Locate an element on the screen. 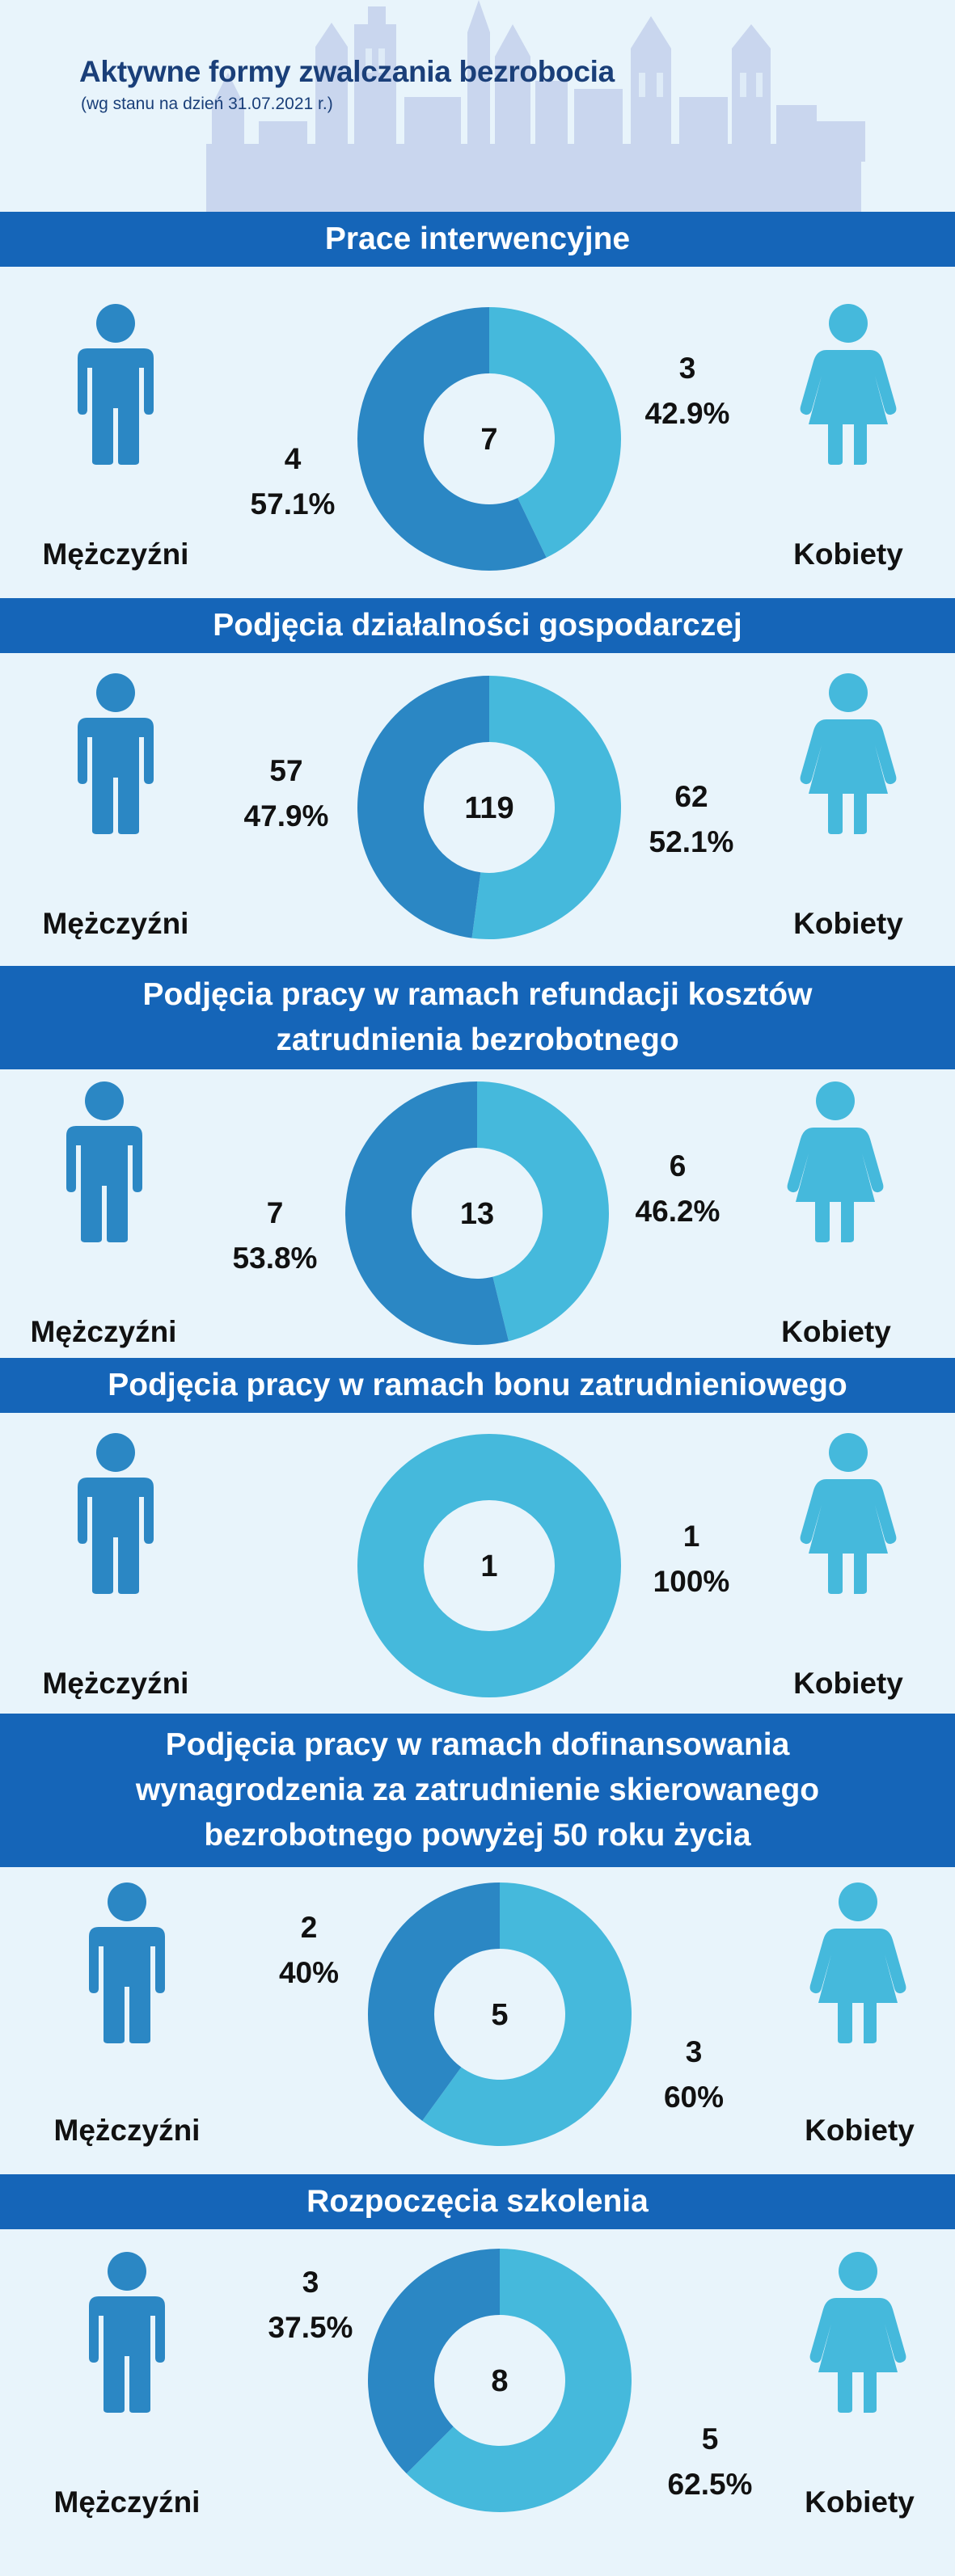 The image size is (955, 2576). section-banner: Podjęcia działalności gospodarczej is located at coordinates (477, 625).